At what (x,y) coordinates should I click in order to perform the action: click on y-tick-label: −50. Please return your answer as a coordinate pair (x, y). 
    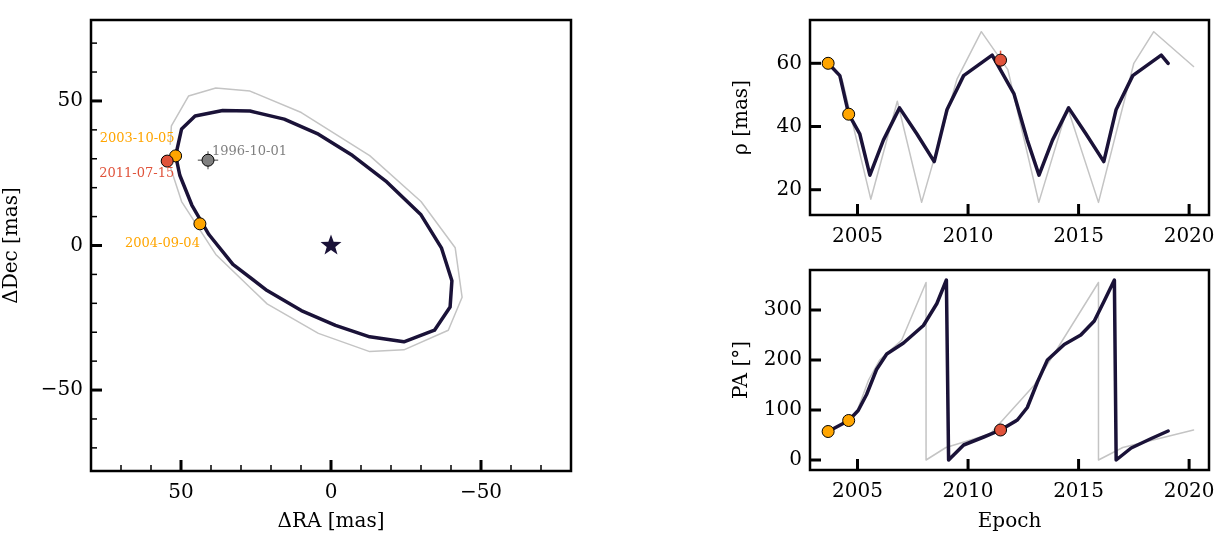
    Looking at the image, I should click on (61, 388).